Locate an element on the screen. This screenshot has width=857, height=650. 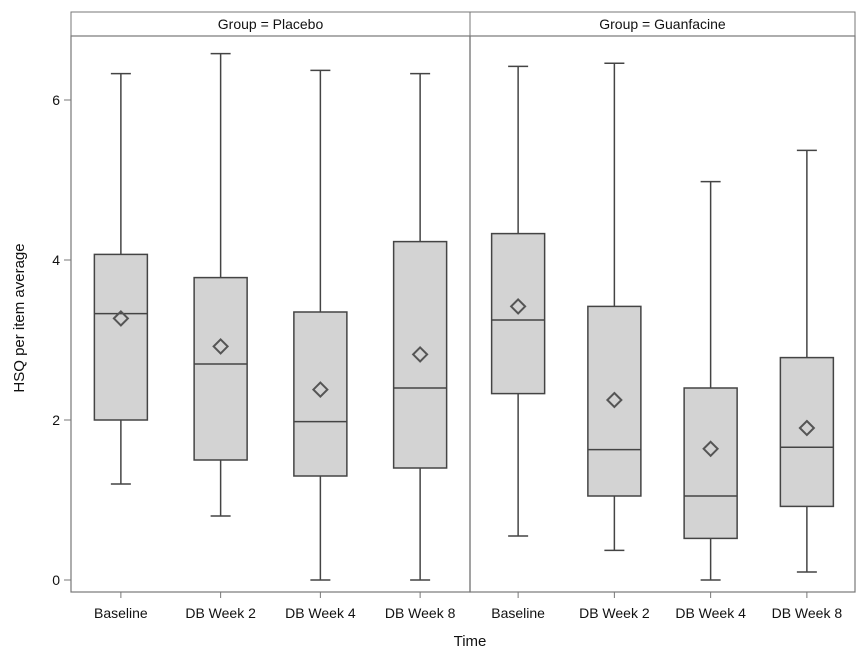
panel-title: Group = Placebo is located at coordinates (271, 24).